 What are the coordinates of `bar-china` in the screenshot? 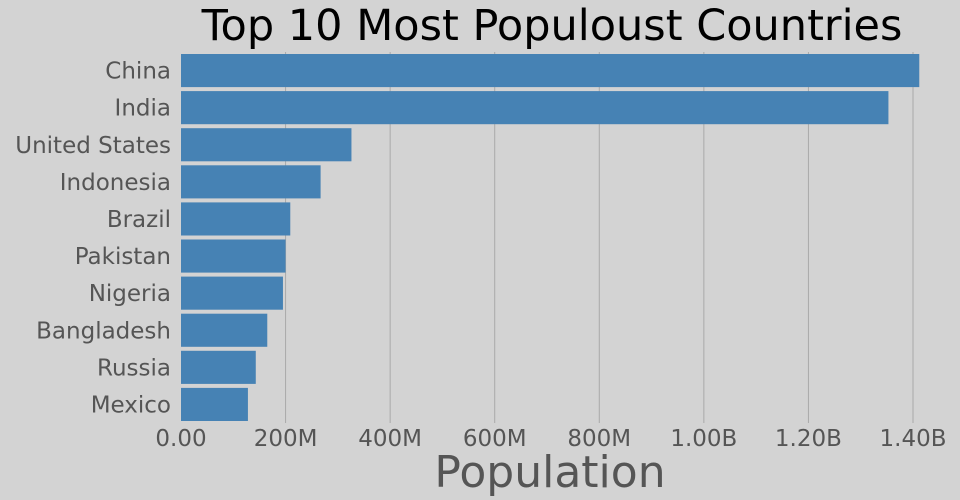 It's located at (550, 71).